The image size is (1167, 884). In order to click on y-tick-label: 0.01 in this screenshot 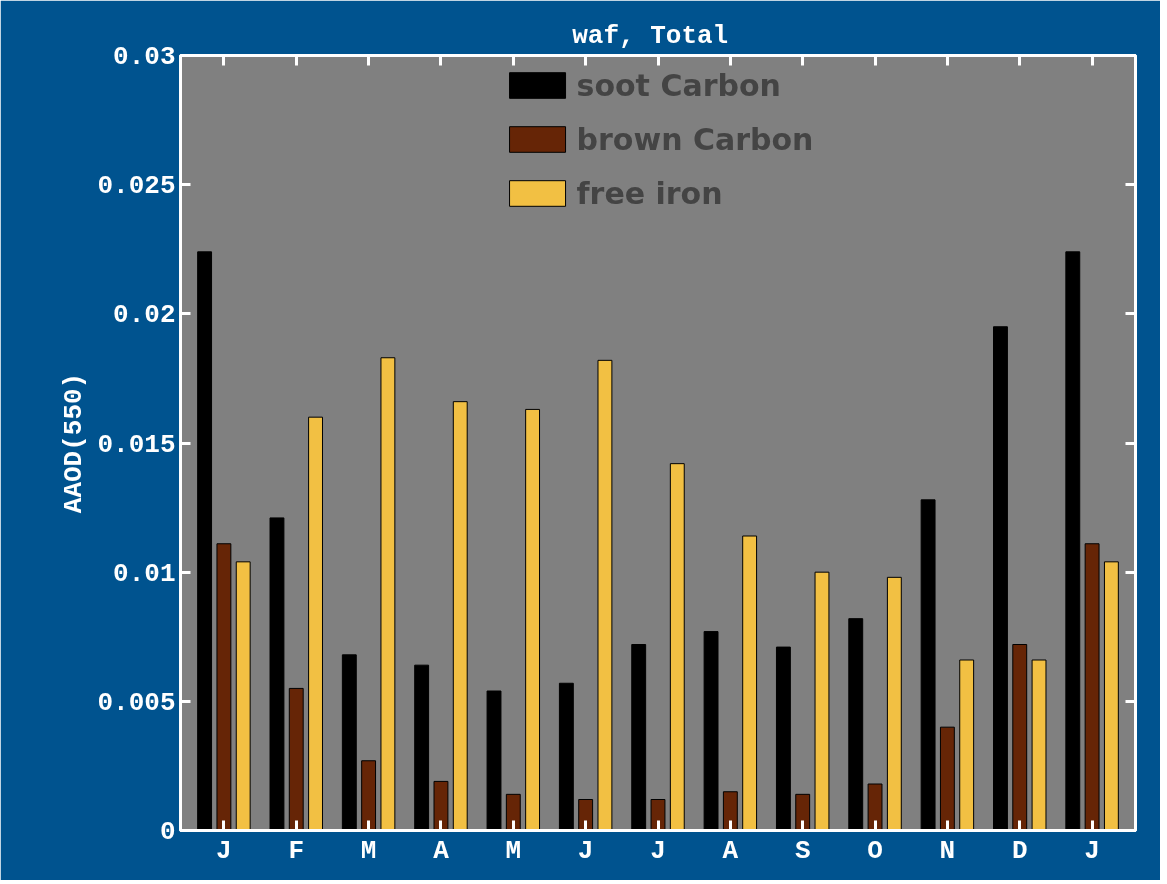, I will do `click(144, 573)`.